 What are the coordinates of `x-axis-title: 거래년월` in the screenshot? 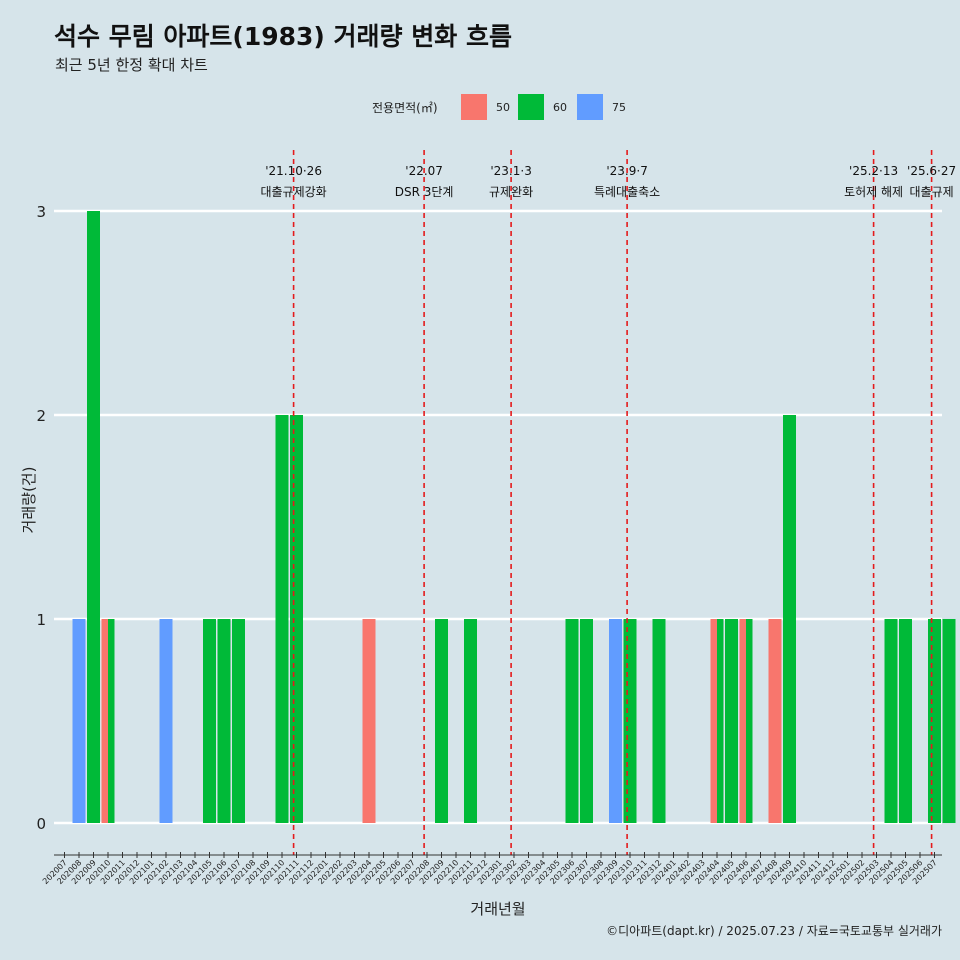 It's located at (497, 909).